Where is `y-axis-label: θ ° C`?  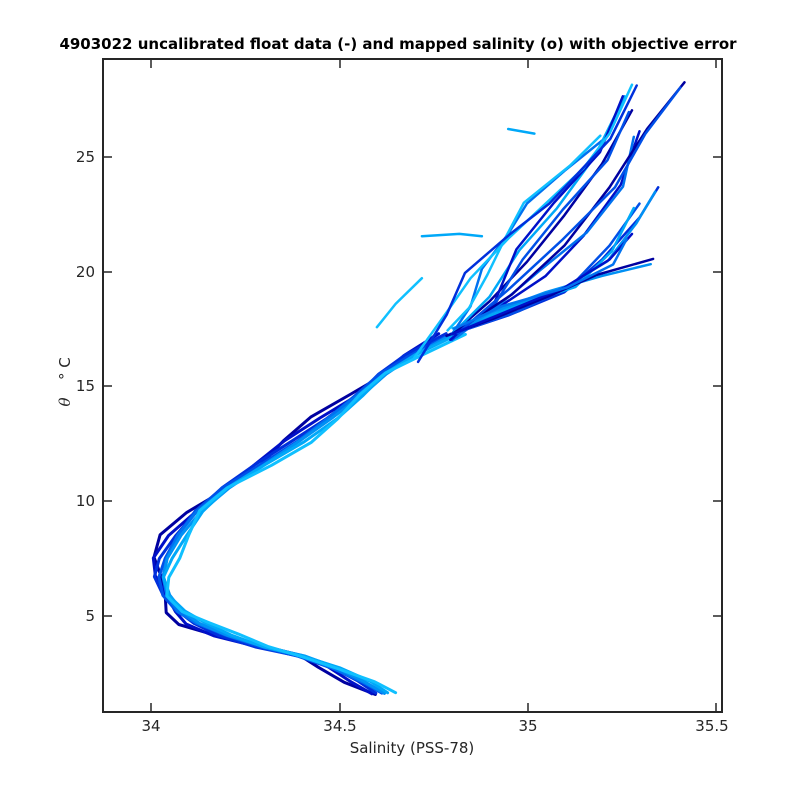 y-axis-label: θ ° C is located at coordinates (65, 381).